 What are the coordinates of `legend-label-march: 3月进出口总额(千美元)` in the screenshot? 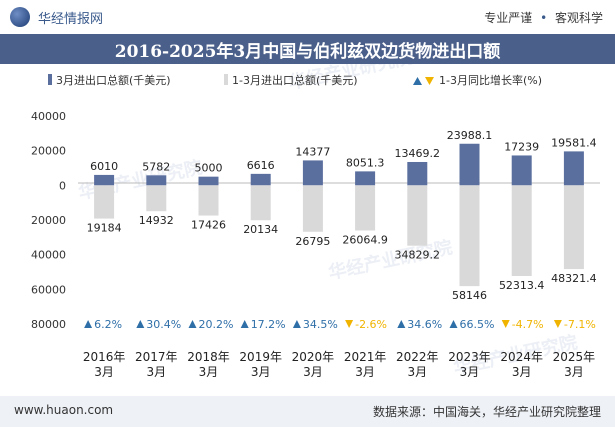 It's located at (113, 80).